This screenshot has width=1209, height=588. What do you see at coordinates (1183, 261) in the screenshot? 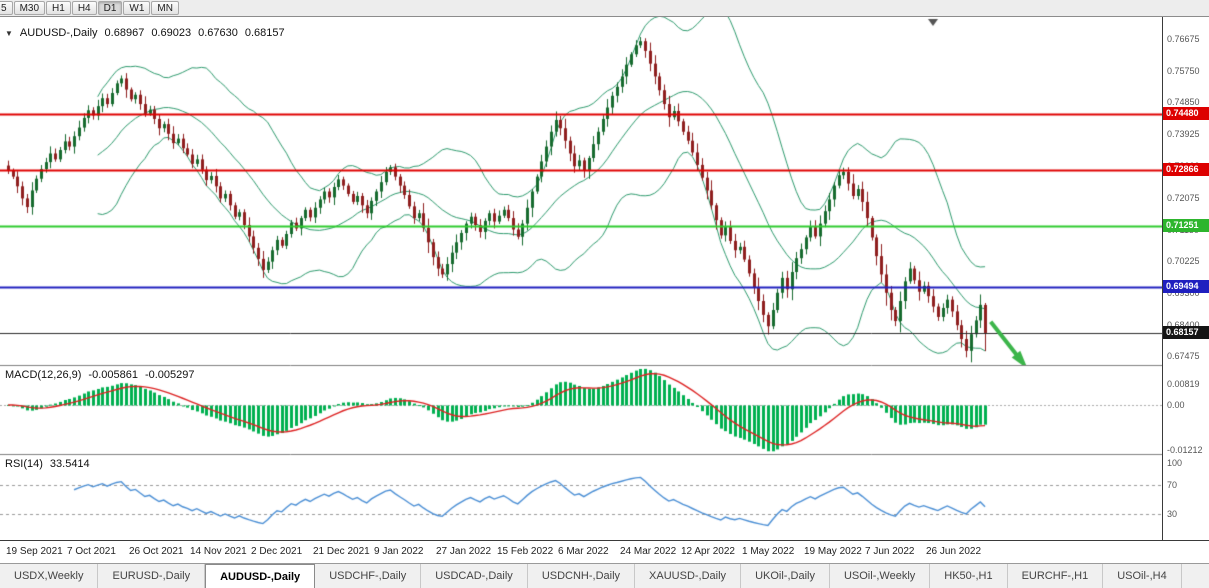
I see `price-axis-label: 0.70225` at bounding box center [1183, 261].